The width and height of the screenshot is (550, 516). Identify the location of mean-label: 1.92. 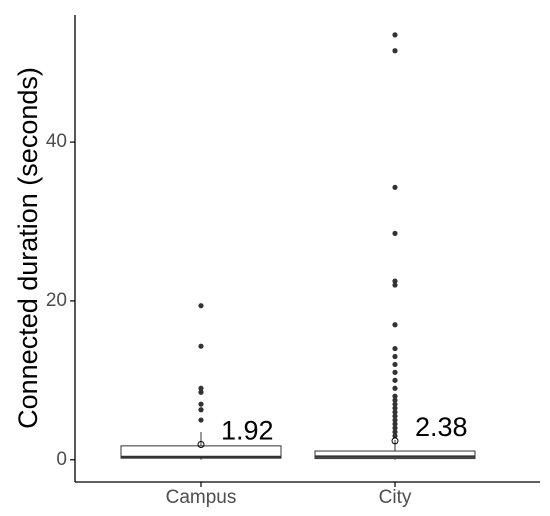
(247, 431).